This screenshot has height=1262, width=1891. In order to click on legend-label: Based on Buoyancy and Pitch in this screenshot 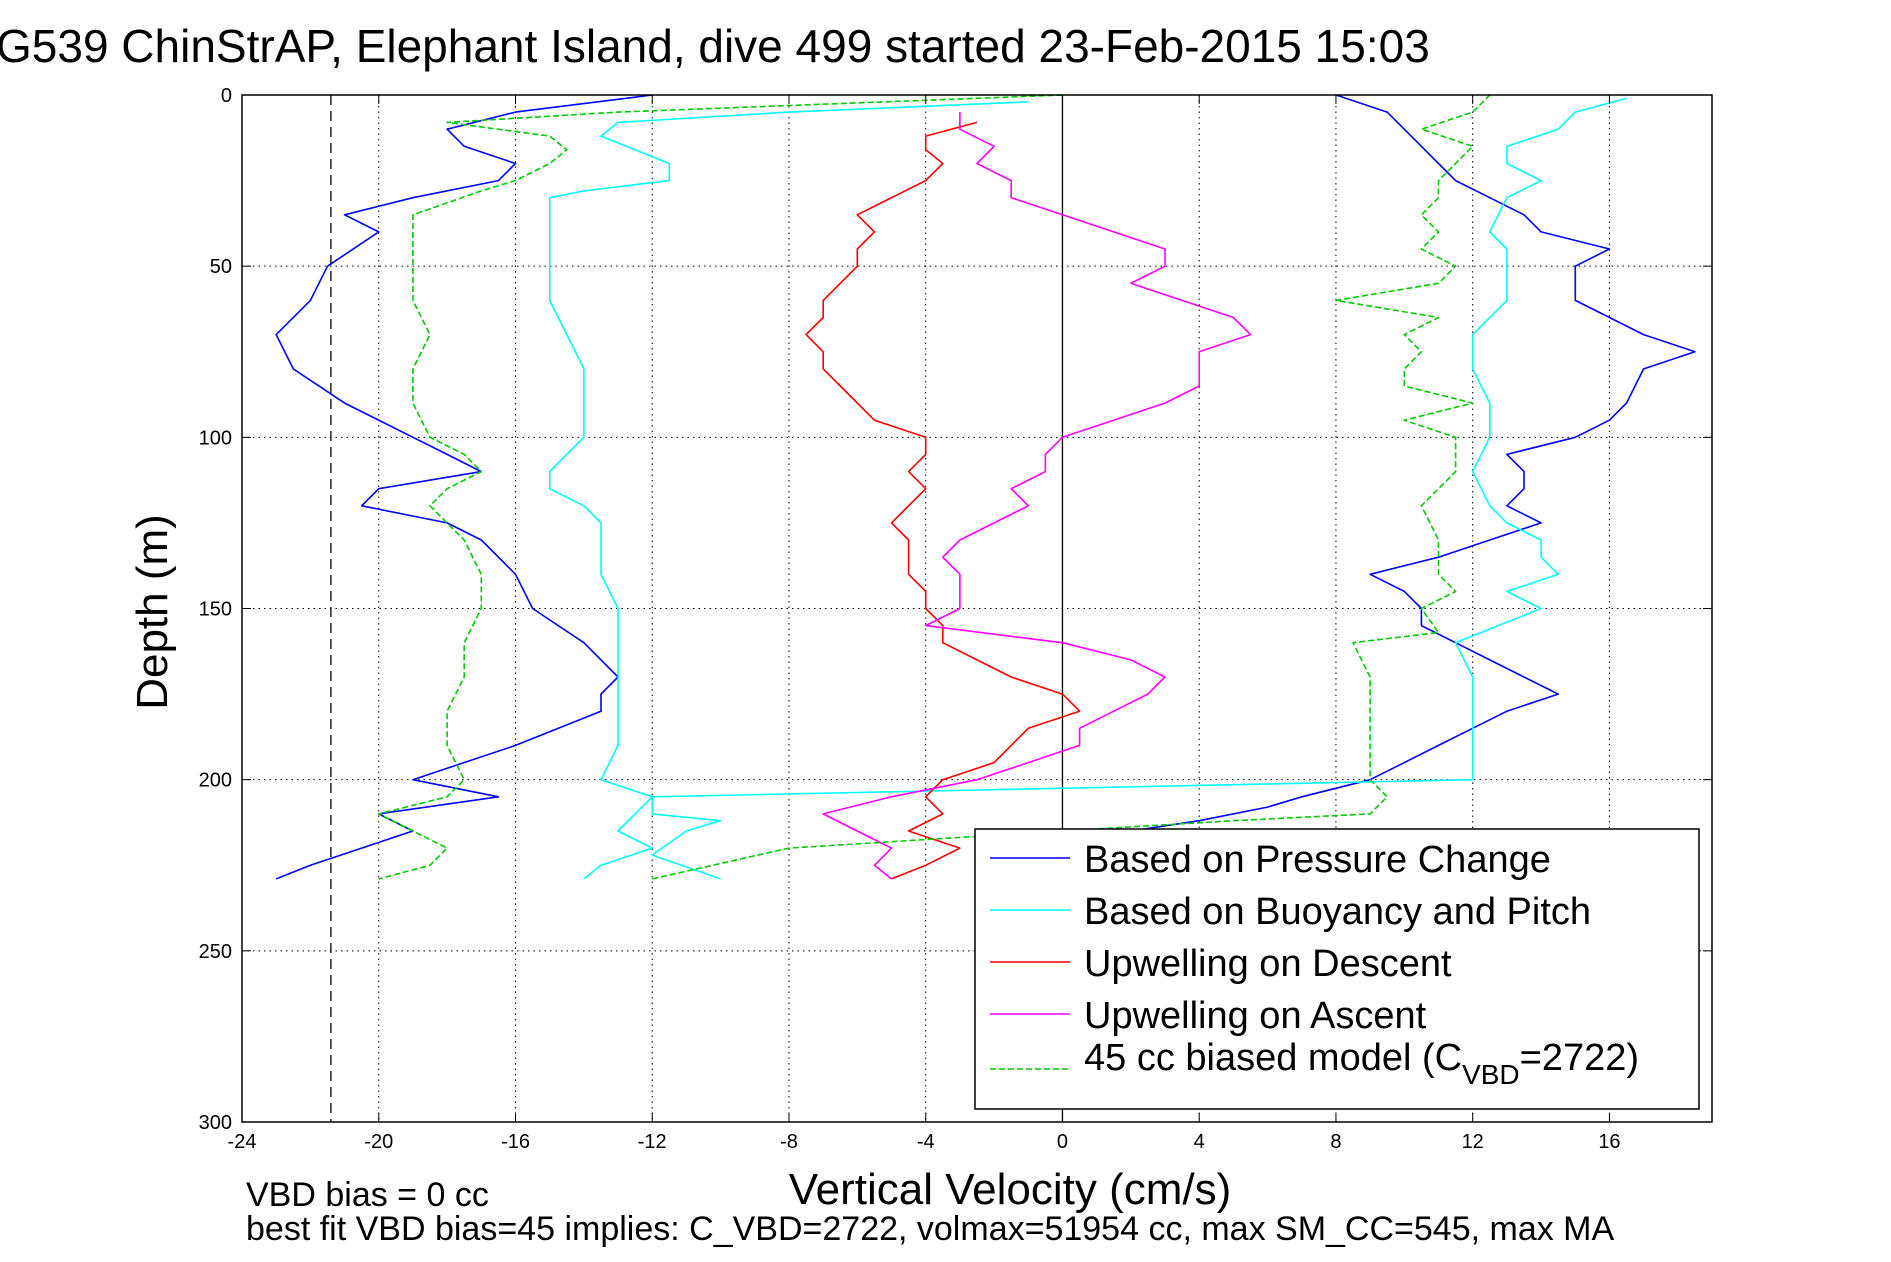, I will do `click(1337, 912)`.